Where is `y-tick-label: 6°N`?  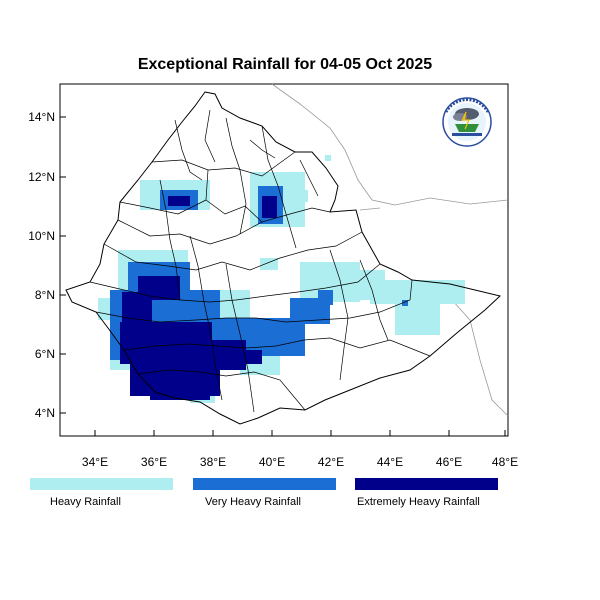 y-tick-label: 6°N is located at coordinates (45, 354).